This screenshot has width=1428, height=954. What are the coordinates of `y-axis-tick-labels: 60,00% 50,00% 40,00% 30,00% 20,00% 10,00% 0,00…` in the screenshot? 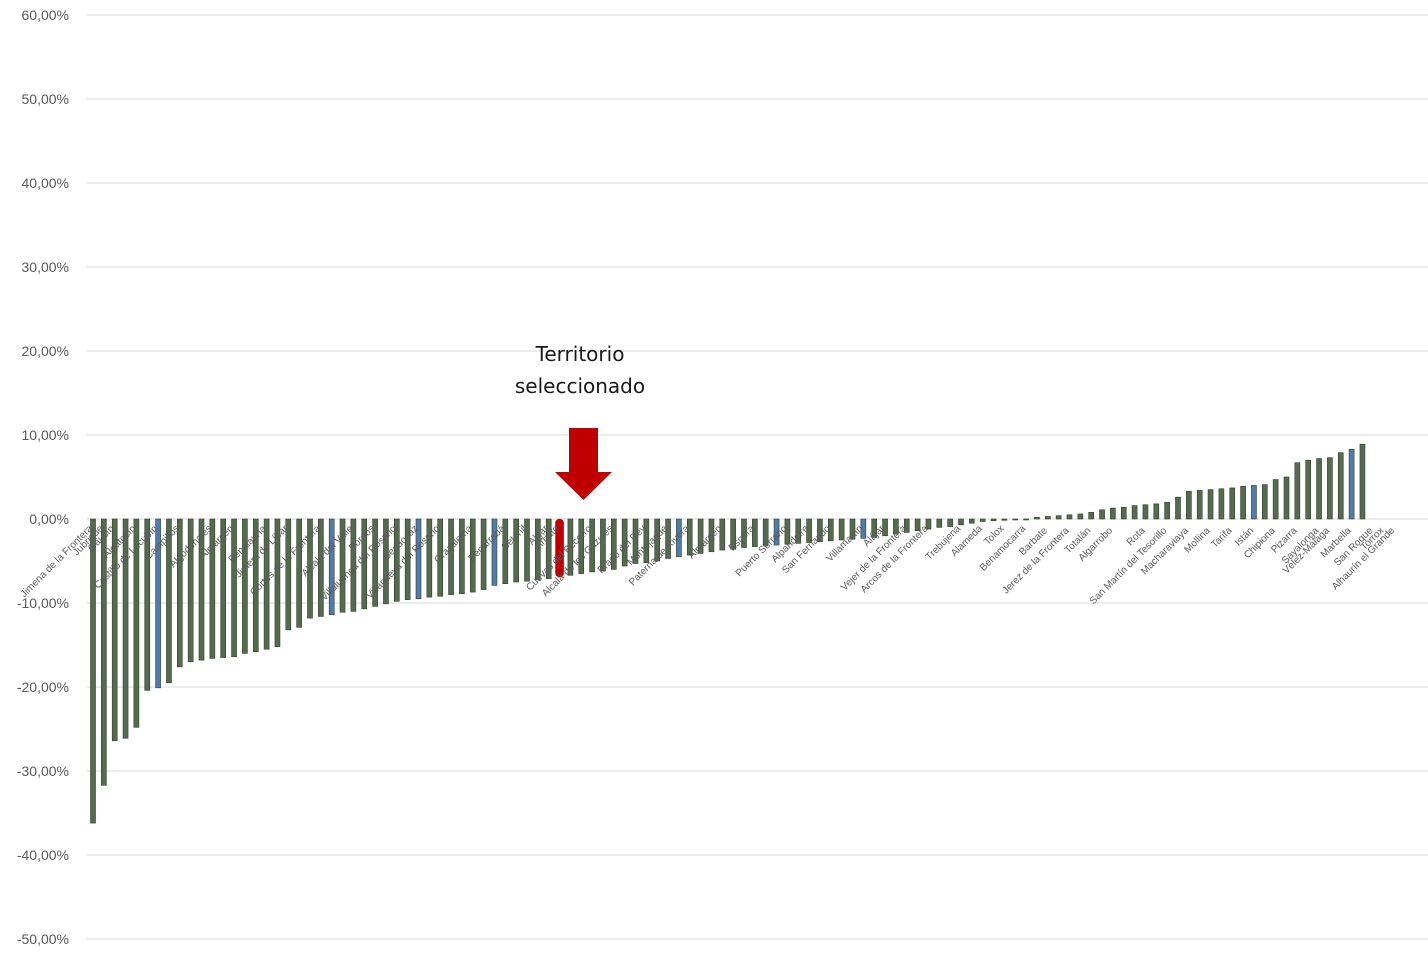 It's located at (43, 477).